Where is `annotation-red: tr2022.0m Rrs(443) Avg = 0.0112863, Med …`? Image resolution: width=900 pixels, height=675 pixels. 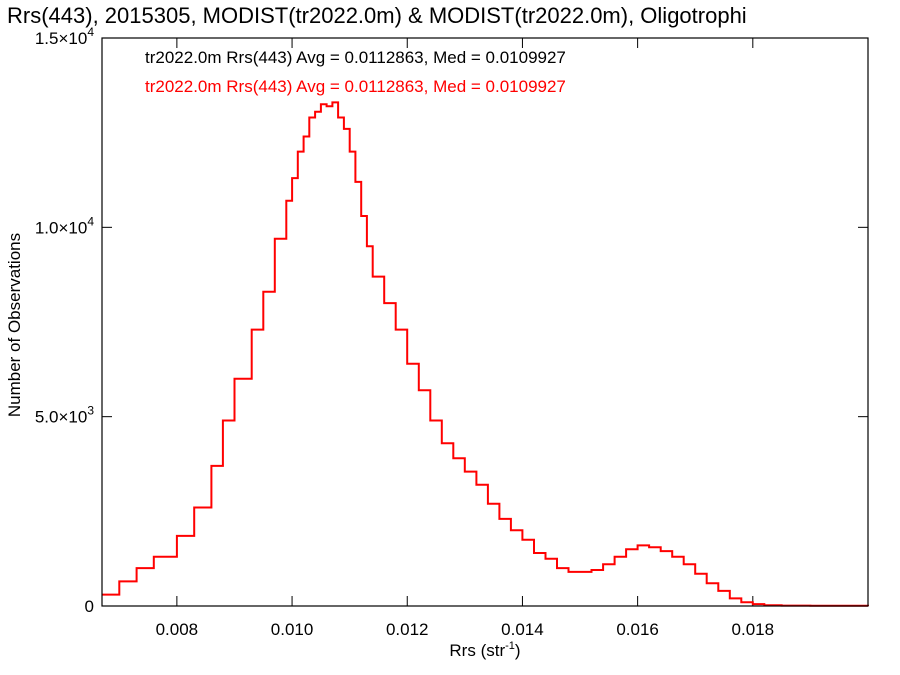
annotation-red: tr2022.0m Rrs(443) Avg = 0.0112863, Med … is located at coordinates (355, 86).